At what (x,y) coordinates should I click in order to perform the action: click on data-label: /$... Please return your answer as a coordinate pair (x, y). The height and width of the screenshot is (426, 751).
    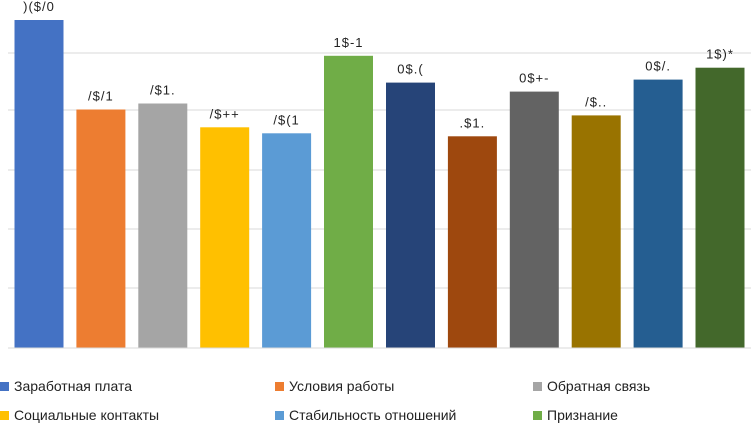
    Looking at the image, I should click on (596, 101).